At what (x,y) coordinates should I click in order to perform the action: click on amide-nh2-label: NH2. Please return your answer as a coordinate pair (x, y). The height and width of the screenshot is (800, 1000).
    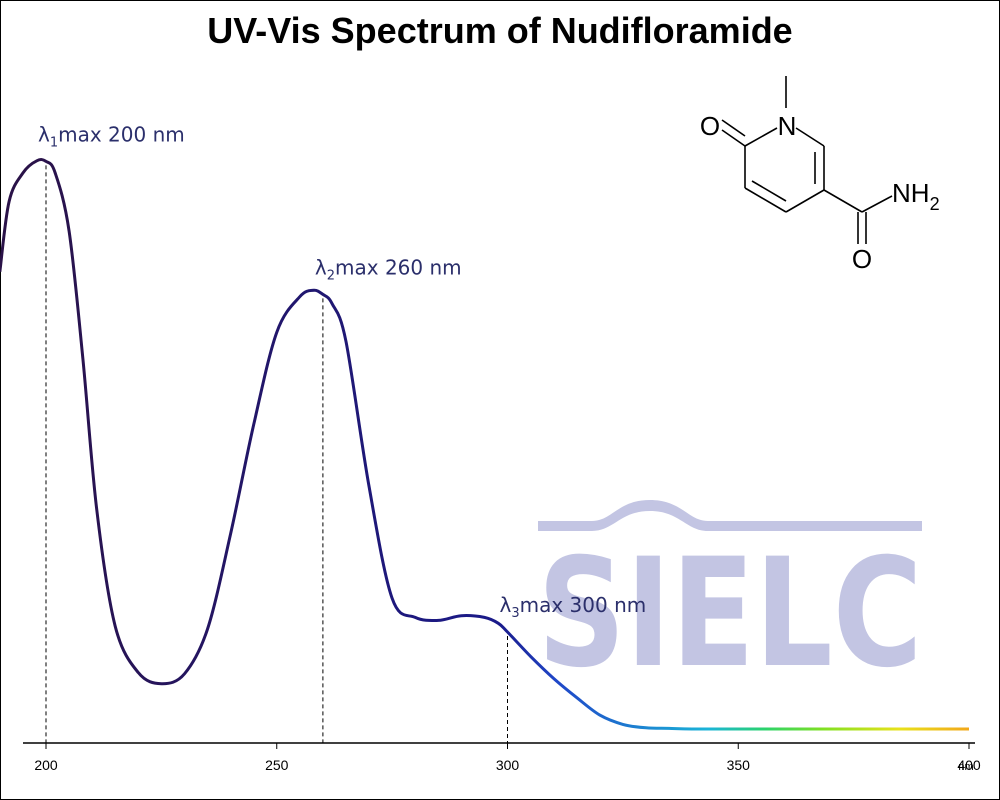
    Looking at the image, I should click on (916, 196).